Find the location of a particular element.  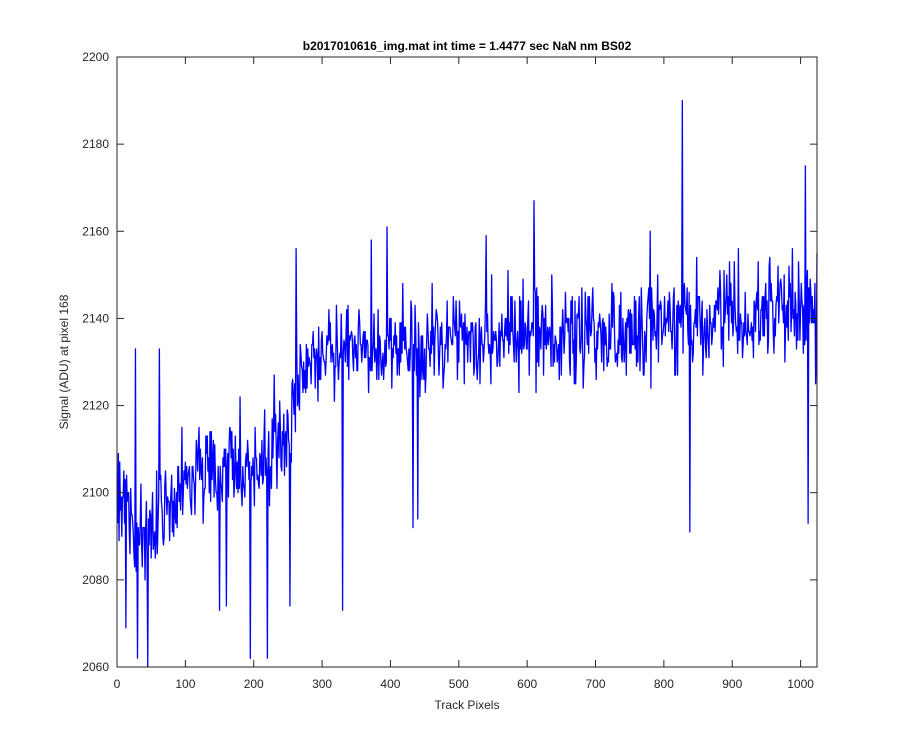

y-tick-label: 2080 is located at coordinates (95, 580).